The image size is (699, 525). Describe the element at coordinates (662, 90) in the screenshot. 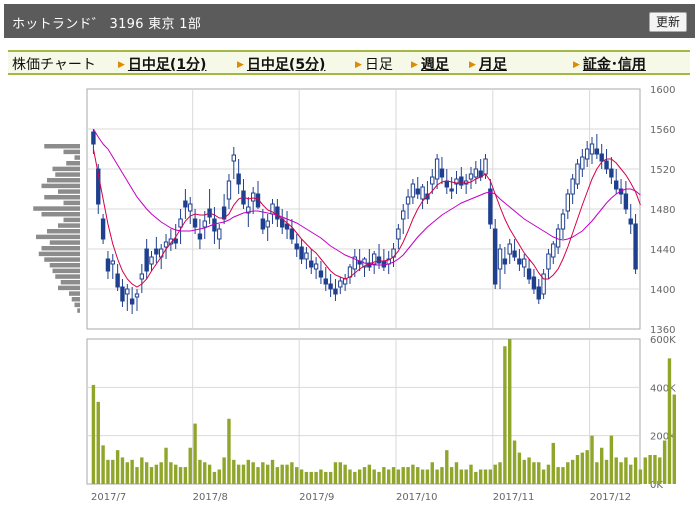

I see `price-tick-label: 1600` at that location.